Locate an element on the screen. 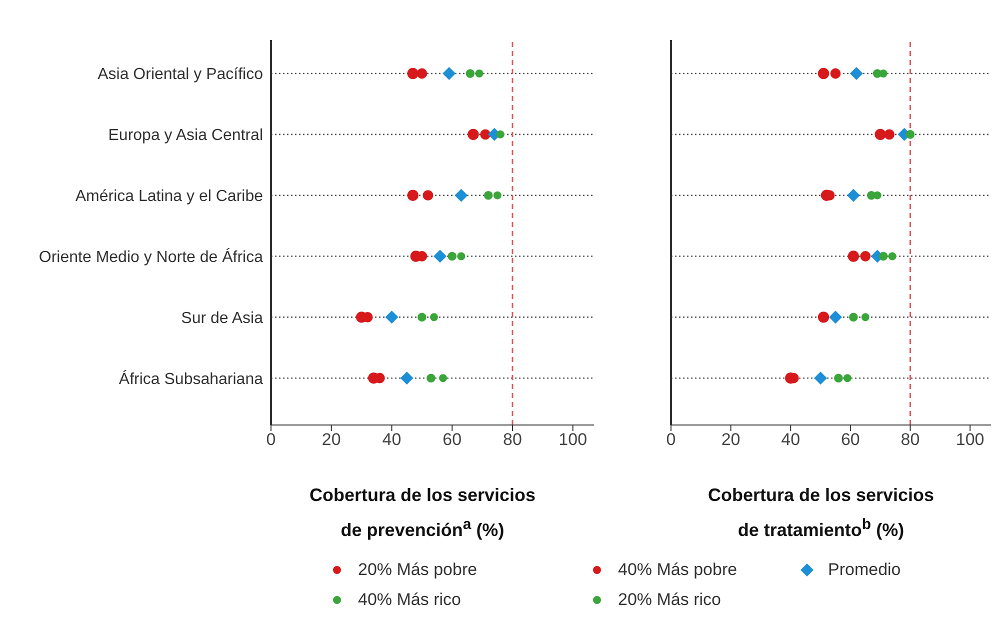 This screenshot has height=623, width=1000. legend-label: 40% Más pobre is located at coordinates (678, 570).